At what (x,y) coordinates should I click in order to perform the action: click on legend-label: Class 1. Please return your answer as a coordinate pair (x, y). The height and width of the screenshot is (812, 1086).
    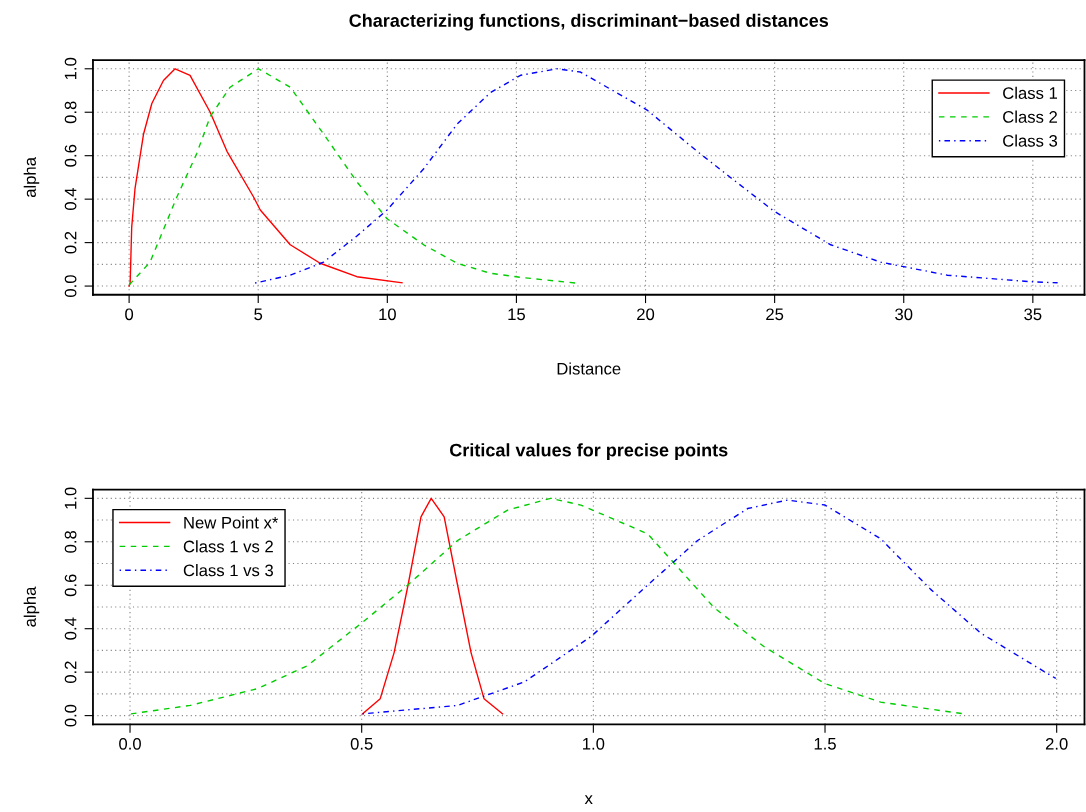
    Looking at the image, I should click on (1030, 92).